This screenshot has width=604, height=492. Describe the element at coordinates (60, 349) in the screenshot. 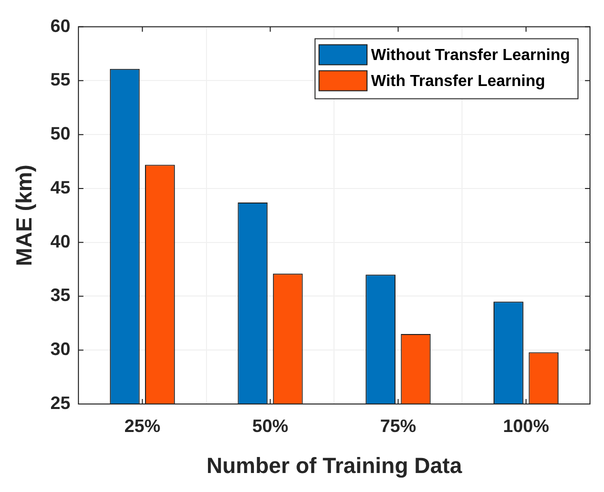

I see `y-tick-label: 30` at that location.